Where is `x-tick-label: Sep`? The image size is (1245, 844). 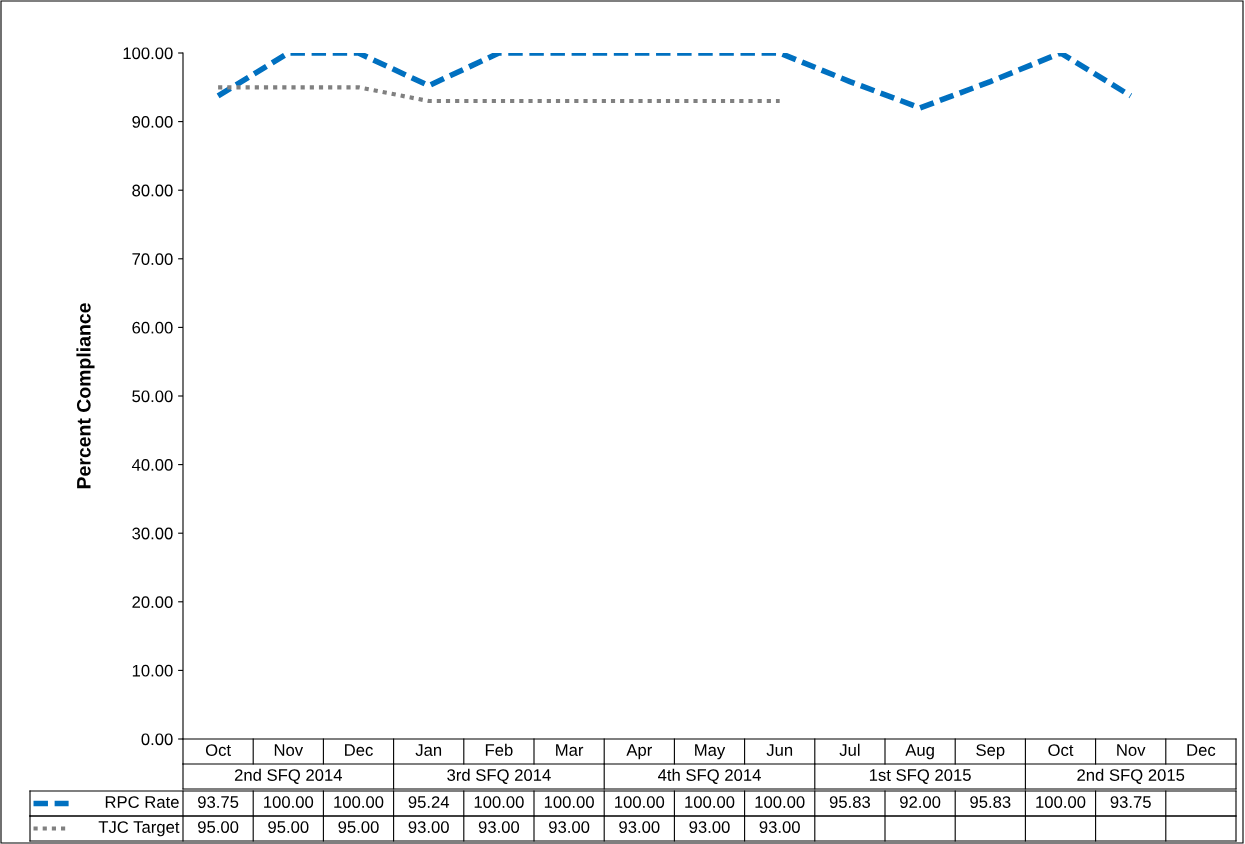 x-tick-label: Sep is located at coordinates (990, 752).